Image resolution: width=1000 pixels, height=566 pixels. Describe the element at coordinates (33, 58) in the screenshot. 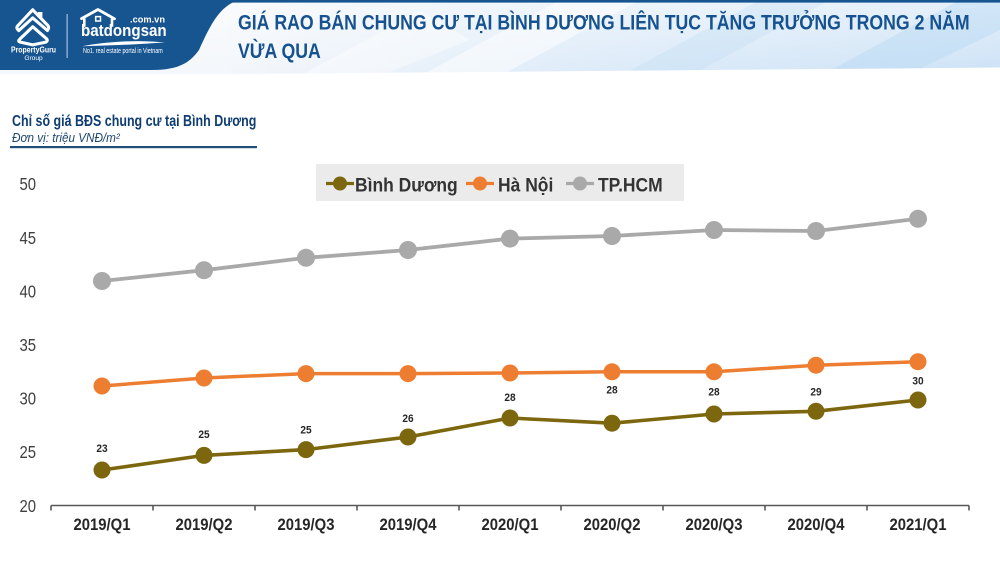

I see `svg-text: Group` at that location.